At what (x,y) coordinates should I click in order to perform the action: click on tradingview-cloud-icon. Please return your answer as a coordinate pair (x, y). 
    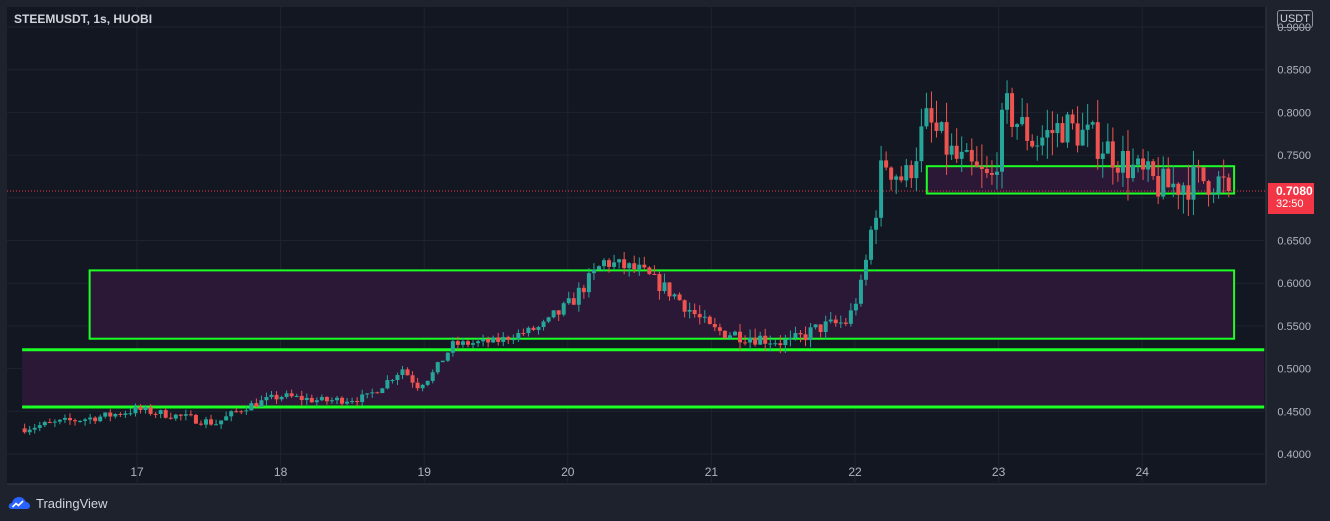
    Looking at the image, I should click on (19, 503).